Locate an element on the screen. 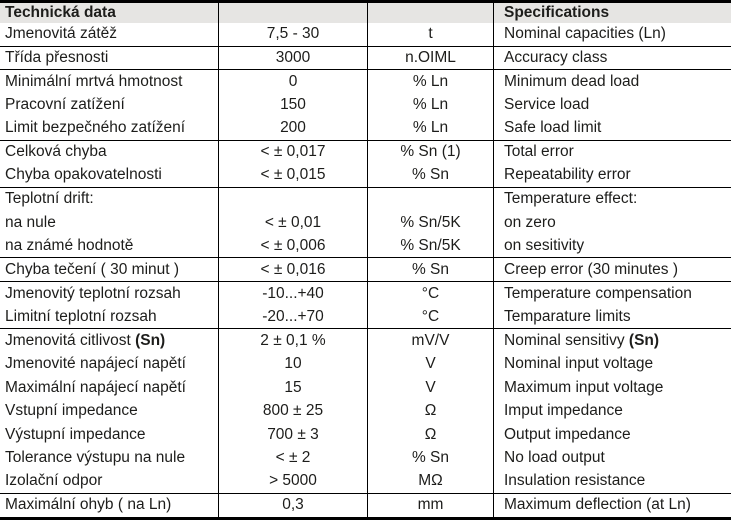  value-text: < ± 0,01 is located at coordinates (293, 223).